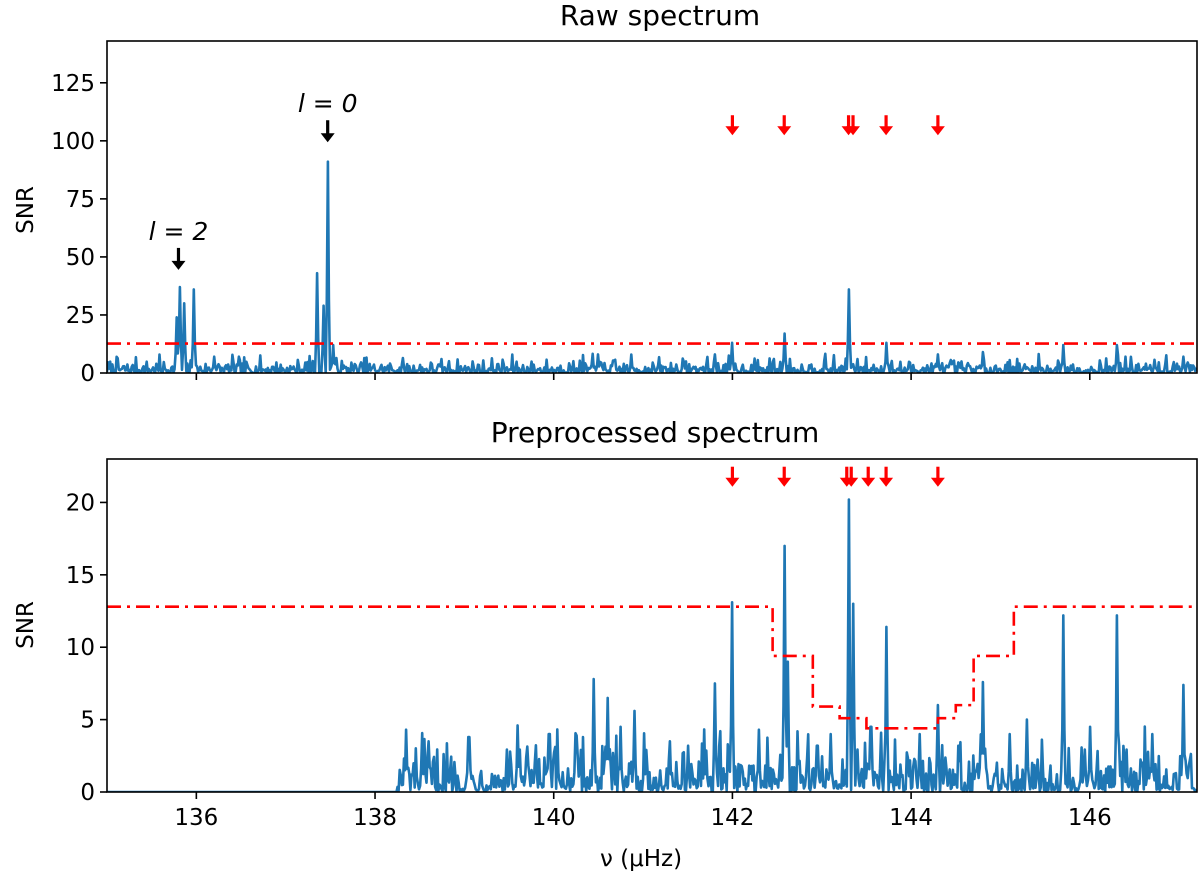 The width and height of the screenshot is (1200, 875). What do you see at coordinates (87, 721) in the screenshot?
I see `y-tick-label: 5` at bounding box center [87, 721].